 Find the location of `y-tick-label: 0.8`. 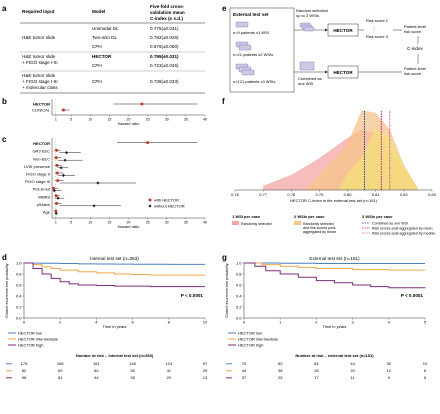

y-tick-label: 0.8 is located at coordinates (239, 273).